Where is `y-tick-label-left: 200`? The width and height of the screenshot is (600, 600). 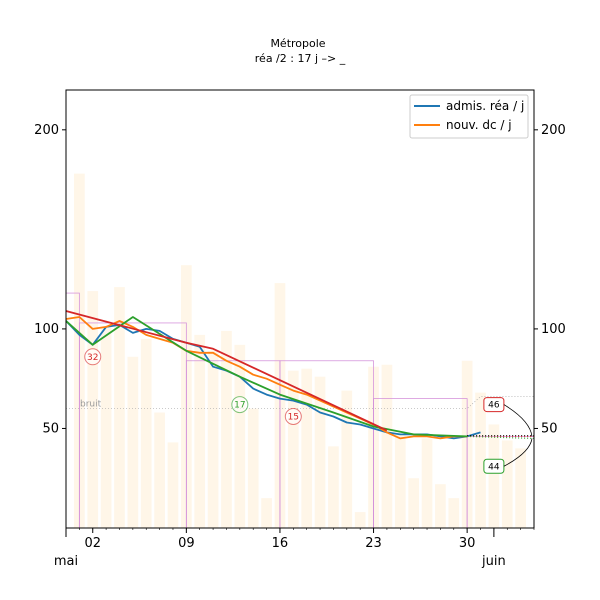
y-tick-label-left: 200 is located at coordinates (46, 130).